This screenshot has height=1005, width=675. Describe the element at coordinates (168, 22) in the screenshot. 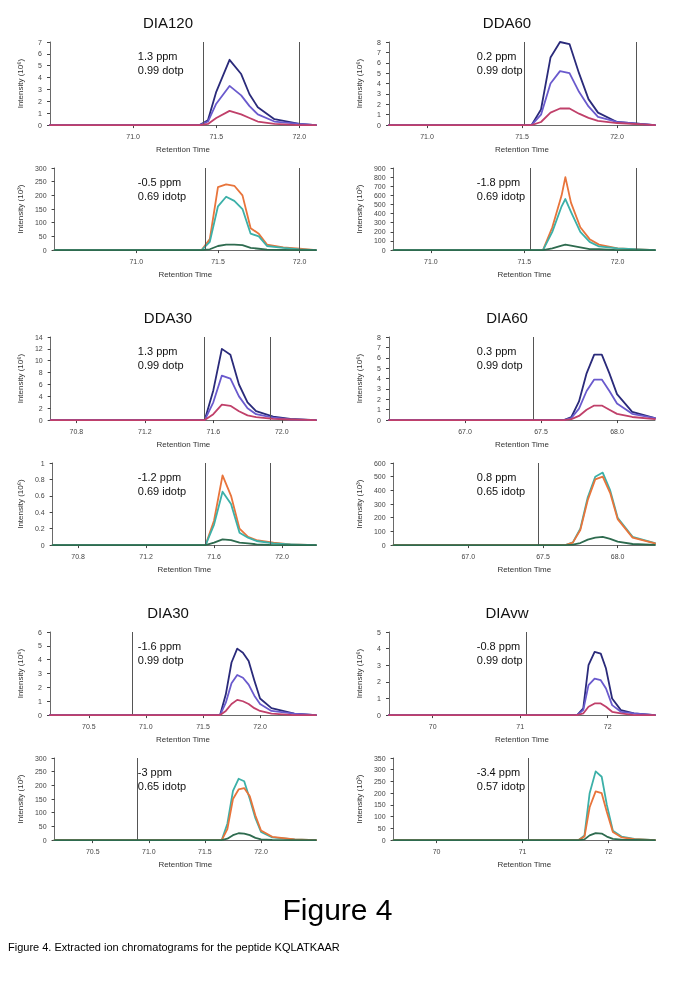

I see `chart-title: DIA120` at that location.